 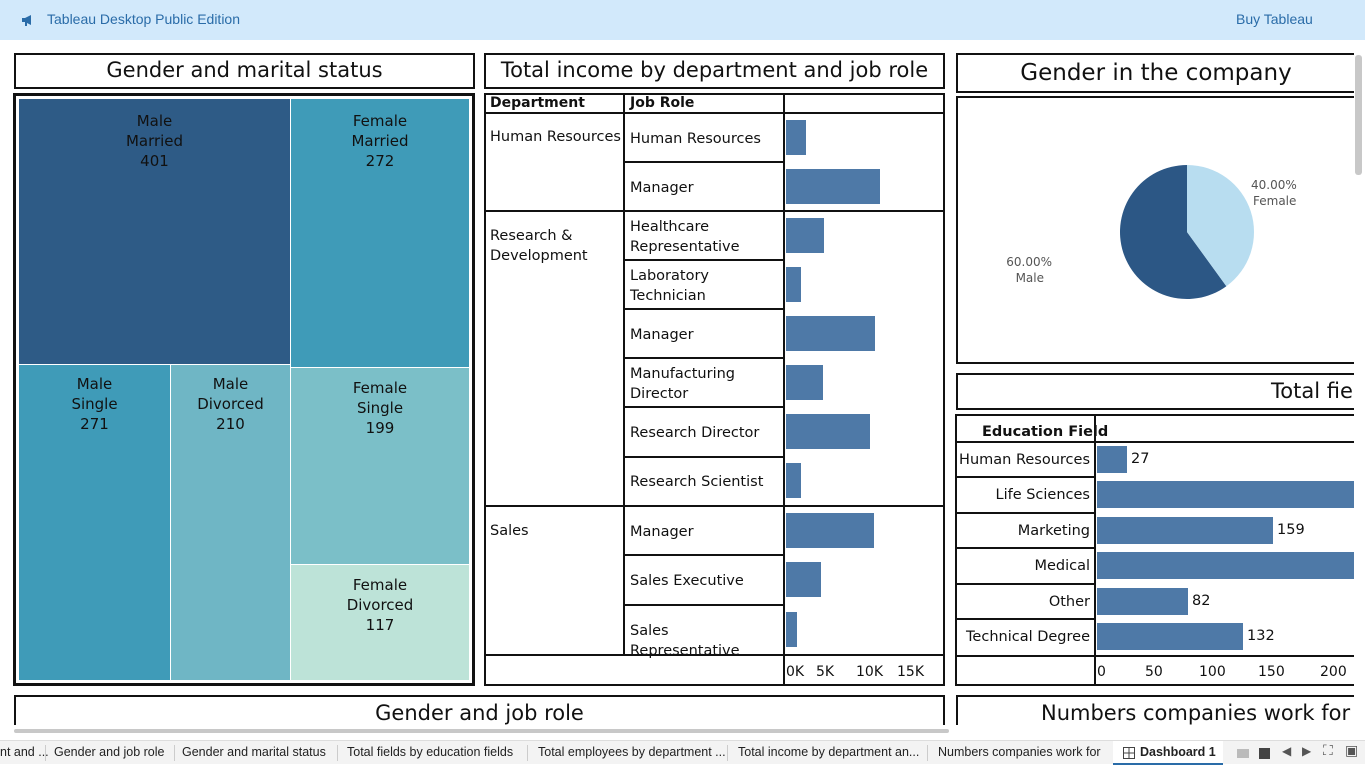 I want to click on income-axis-tick: 0K, so click(x=795, y=672).